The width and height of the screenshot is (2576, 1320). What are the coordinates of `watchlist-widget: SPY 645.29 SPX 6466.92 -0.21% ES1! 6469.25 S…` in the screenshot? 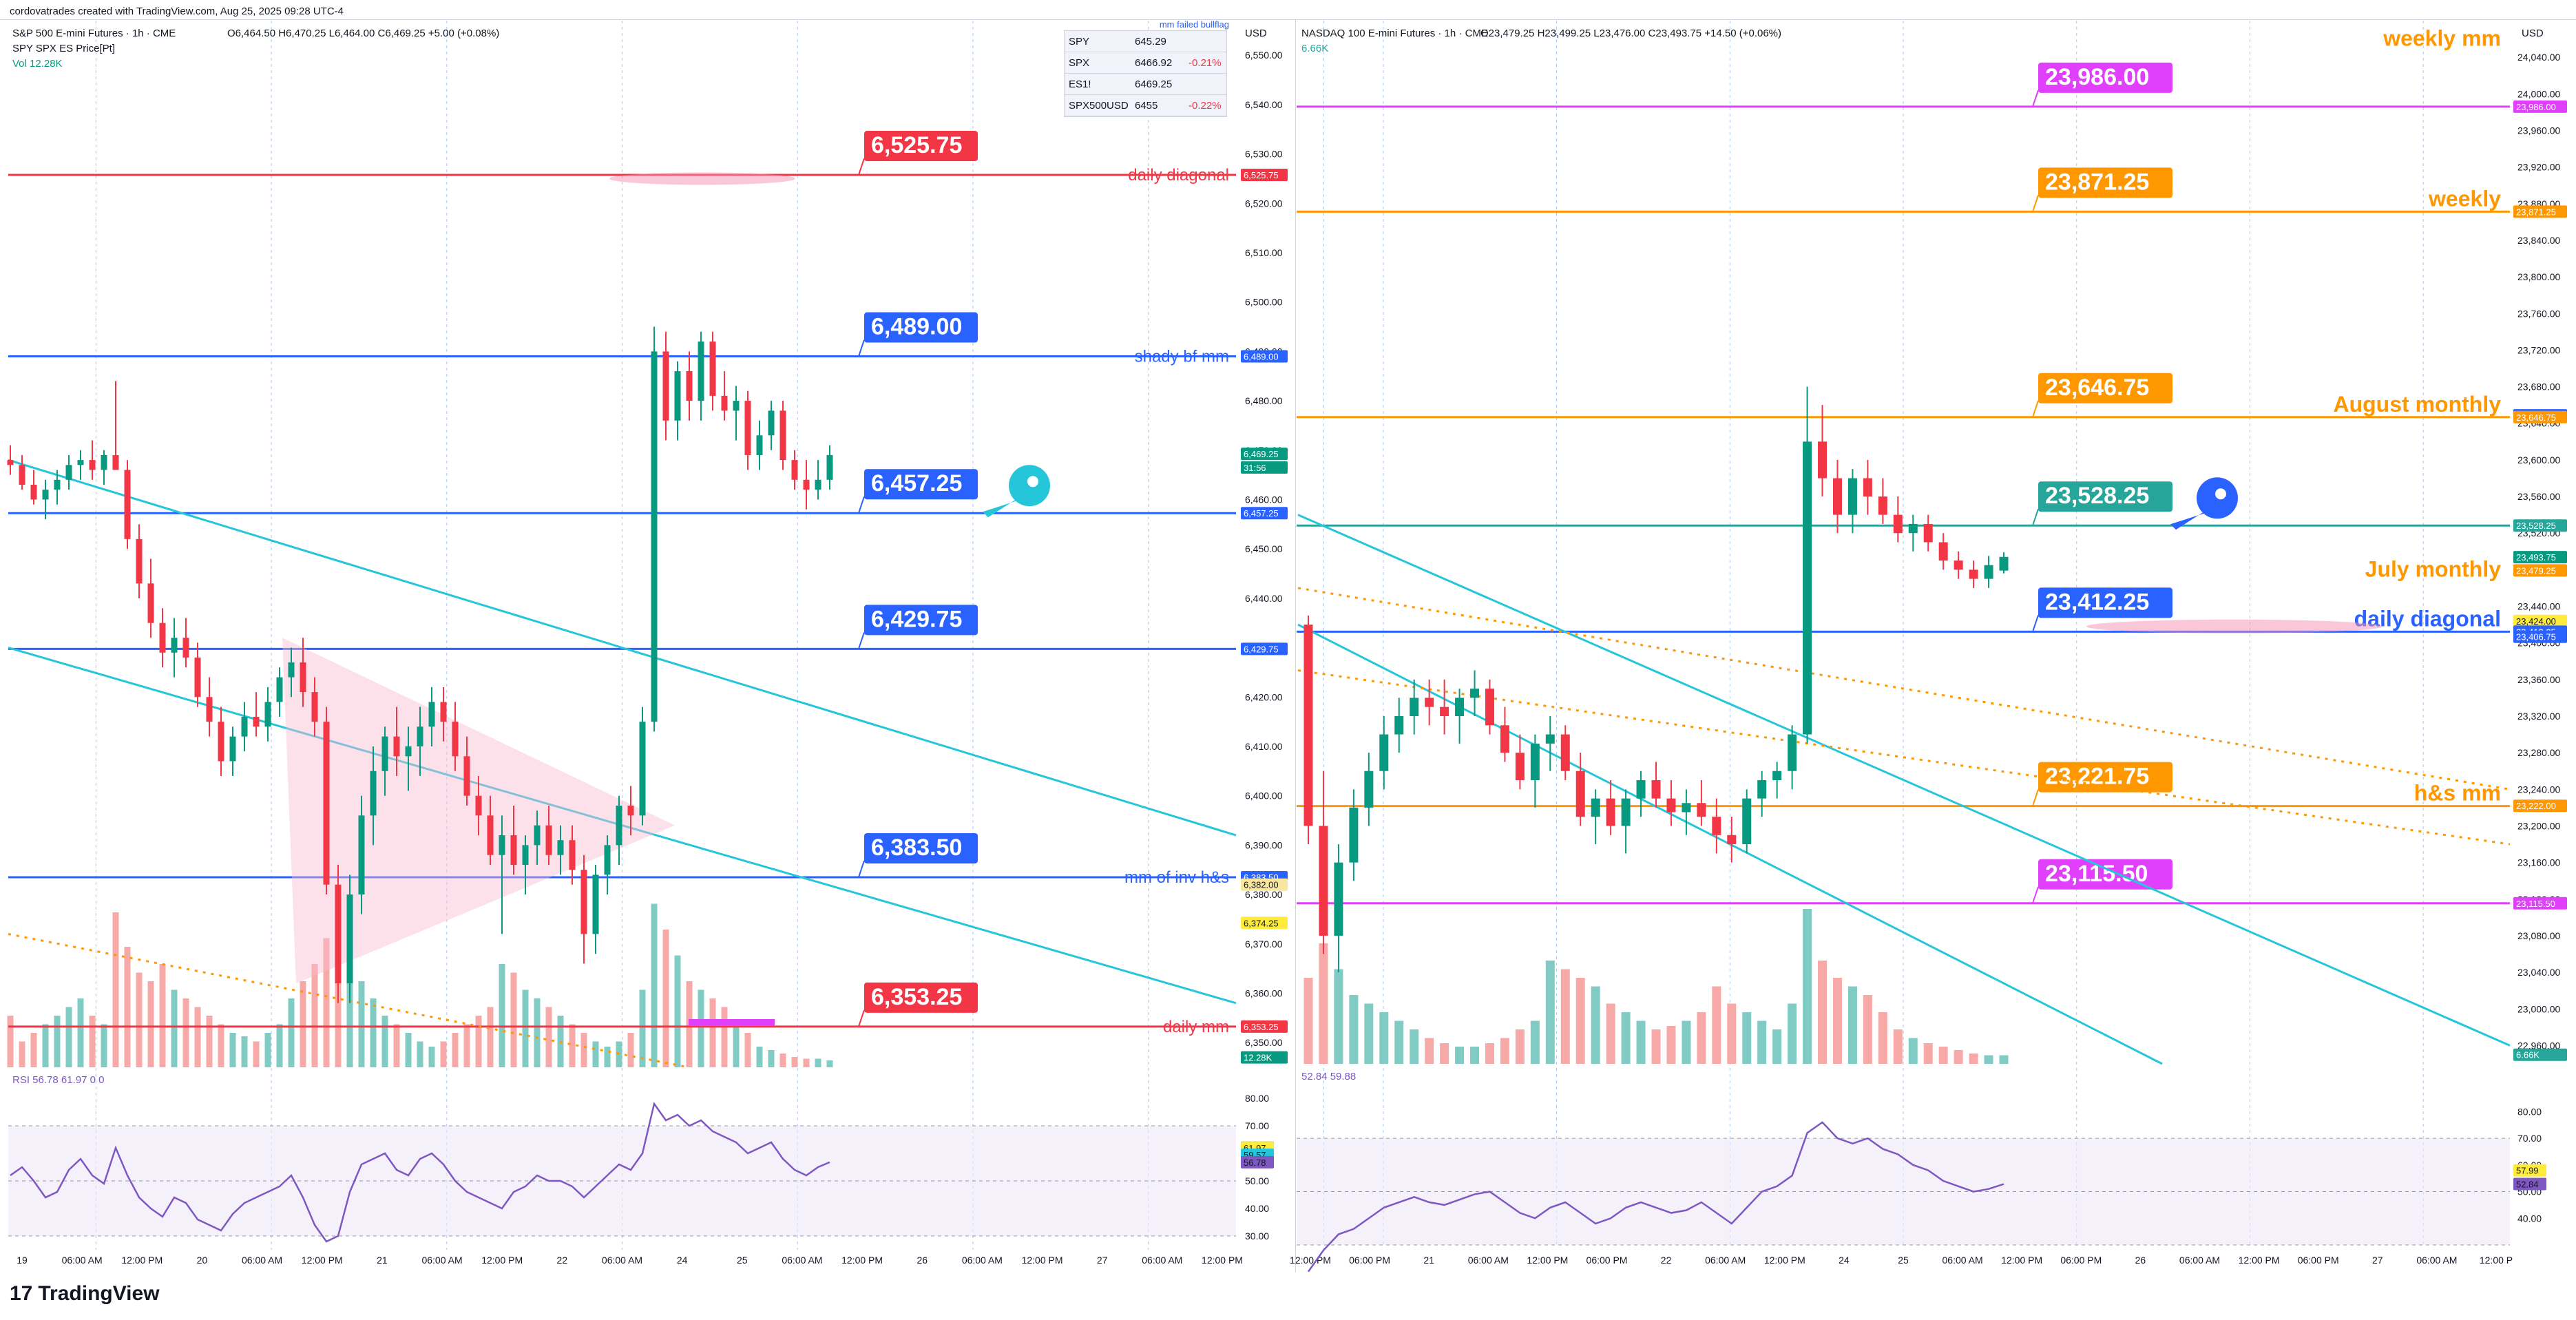 It's located at (1145, 73).